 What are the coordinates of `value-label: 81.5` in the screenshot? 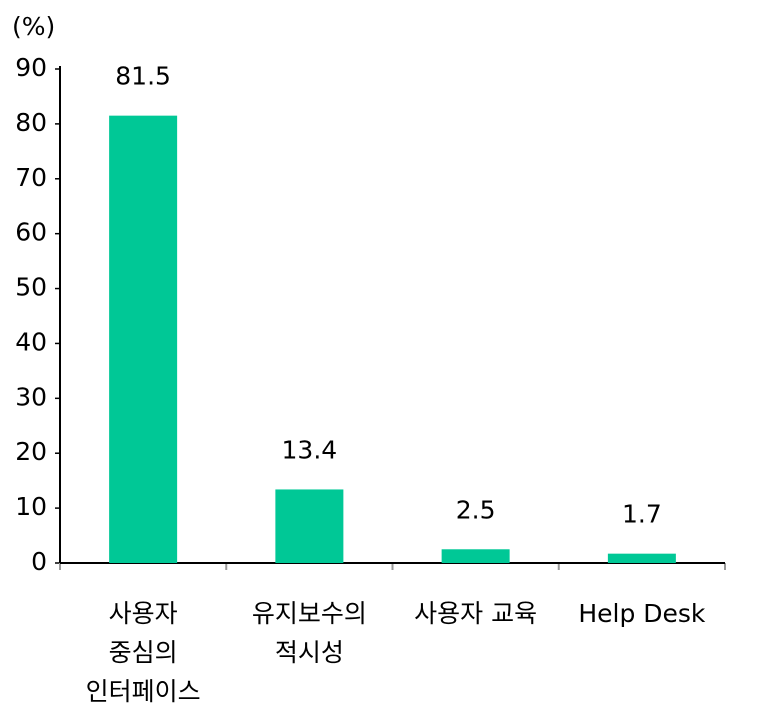 It's located at (143, 76).